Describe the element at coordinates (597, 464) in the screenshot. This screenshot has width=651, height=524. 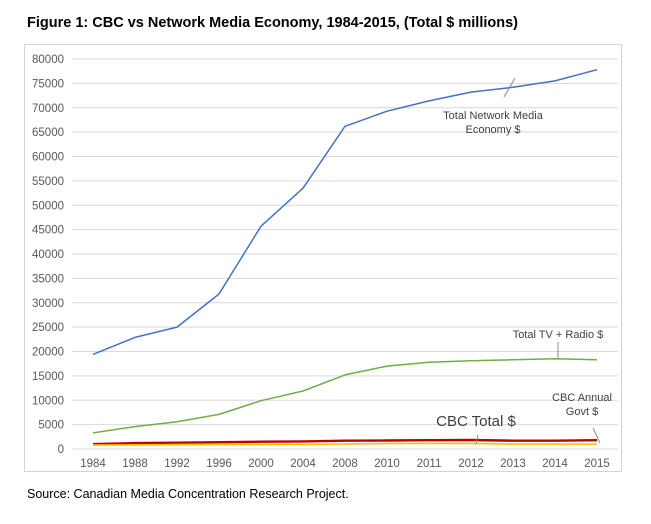
I see `x-tick-label: 2015` at that location.